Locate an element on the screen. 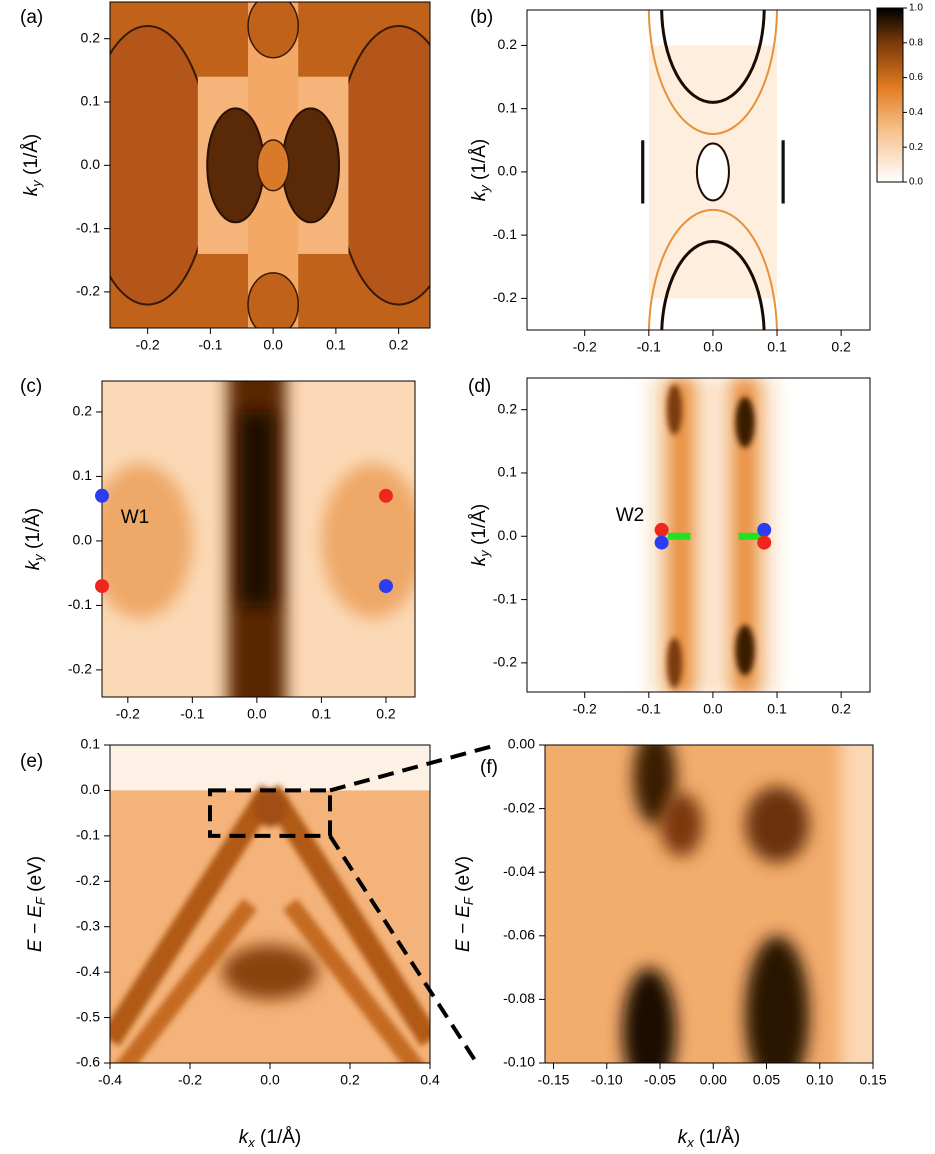 Image resolution: width=935 pixels, height=1154 pixels. colorbar-tick-label: 0.4 is located at coordinates (916, 112).